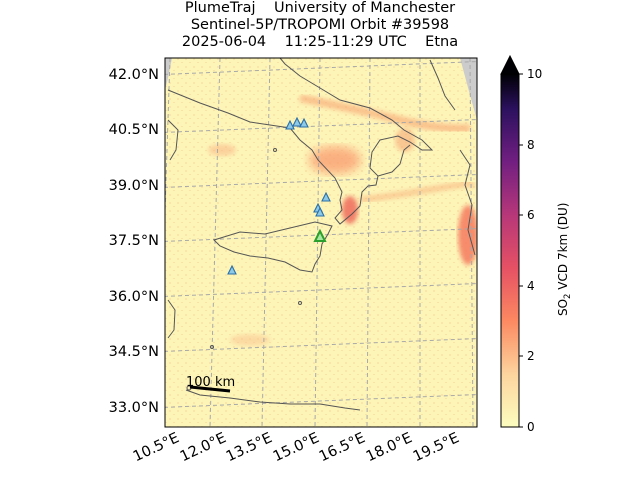 Image resolution: width=640 pixels, height=480 pixels. Describe the element at coordinates (563, 248) in the screenshot. I see `colorbar-label-suffix: VCD 7km (DU)` at that location.